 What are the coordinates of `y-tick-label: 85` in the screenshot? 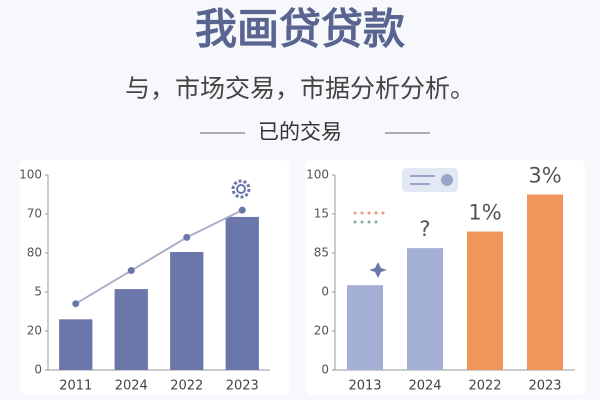 It's located at (321, 253).